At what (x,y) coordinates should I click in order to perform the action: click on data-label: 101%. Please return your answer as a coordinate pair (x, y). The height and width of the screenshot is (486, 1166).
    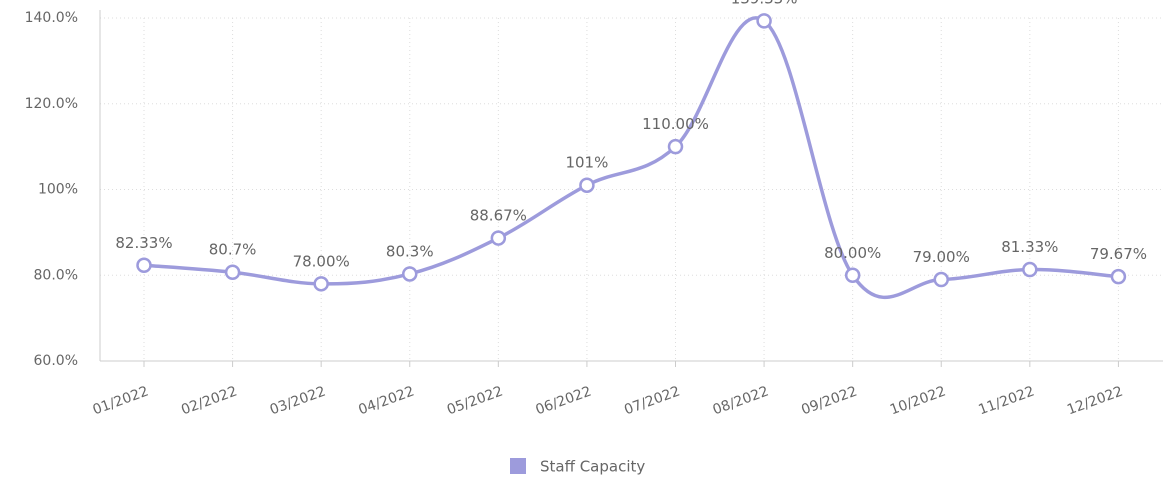
    Looking at the image, I should click on (586, 163).